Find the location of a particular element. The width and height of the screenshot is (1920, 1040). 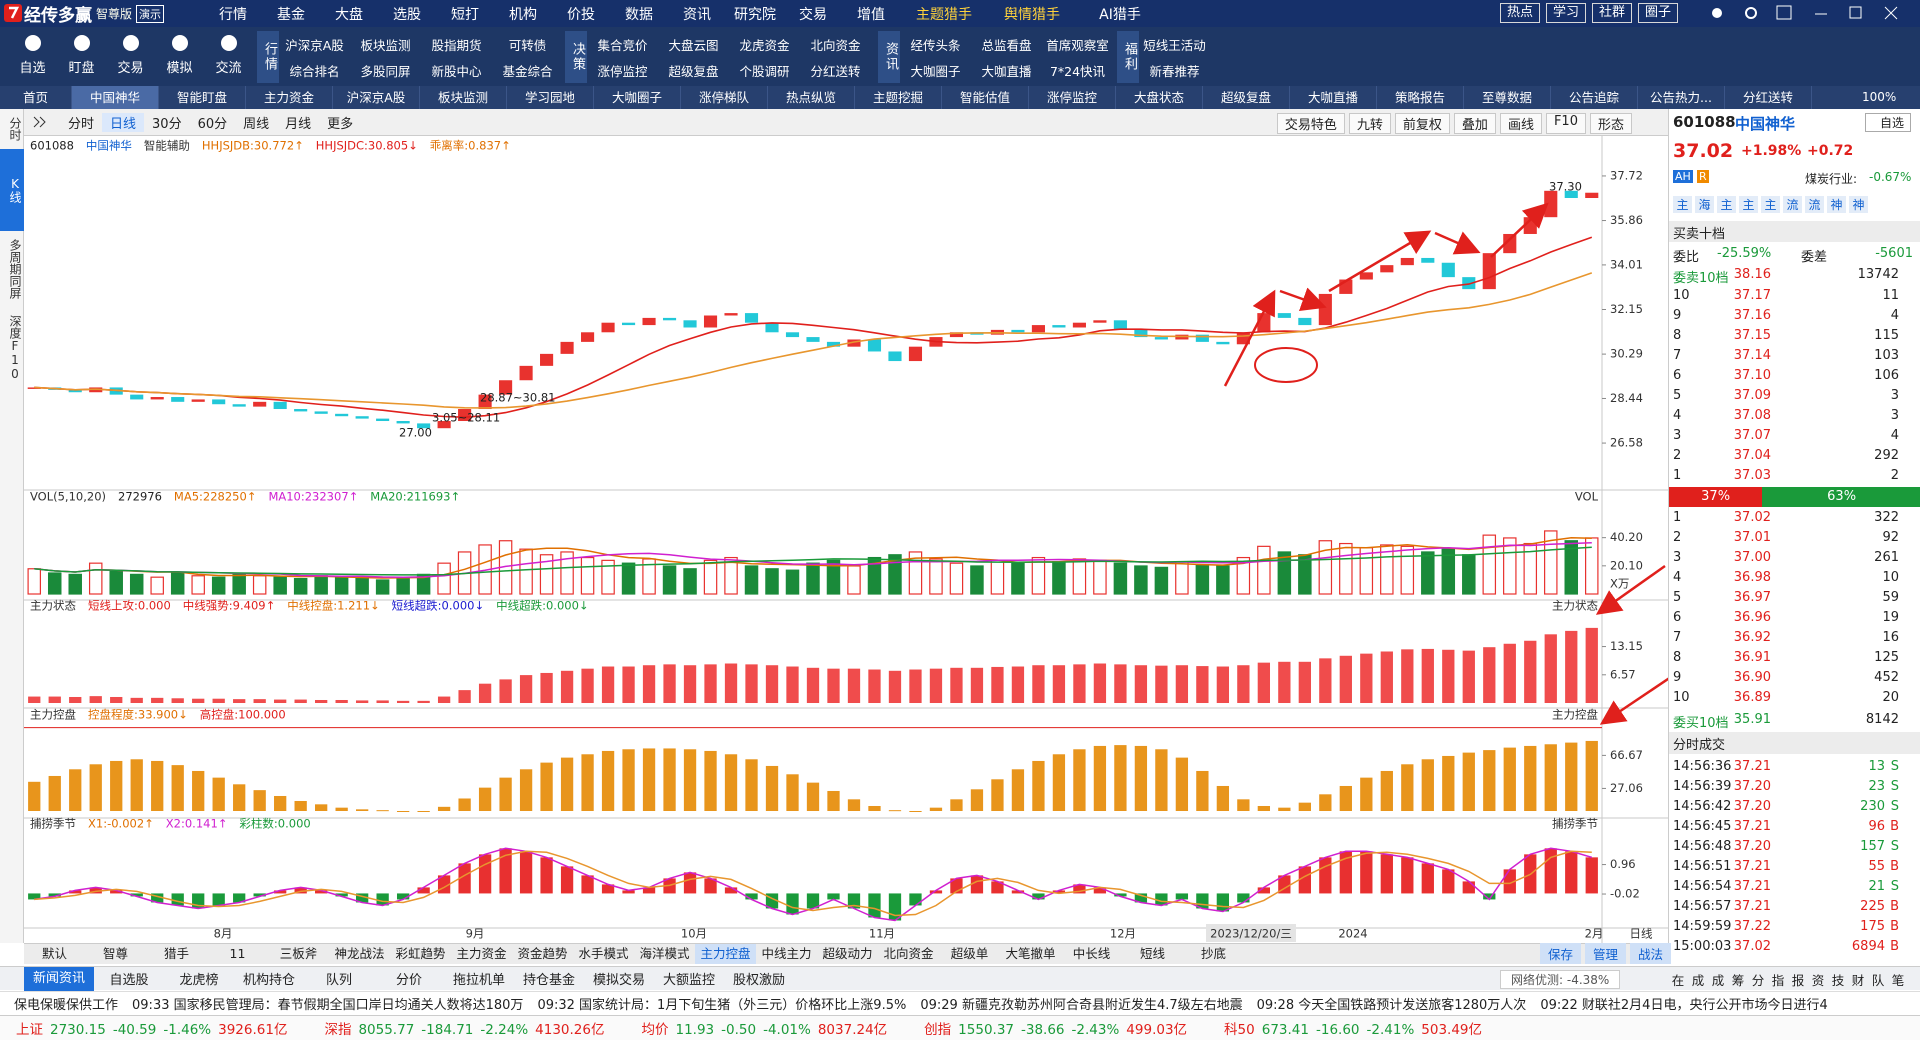

side-tab: 分时 is located at coordinates (15, 129).